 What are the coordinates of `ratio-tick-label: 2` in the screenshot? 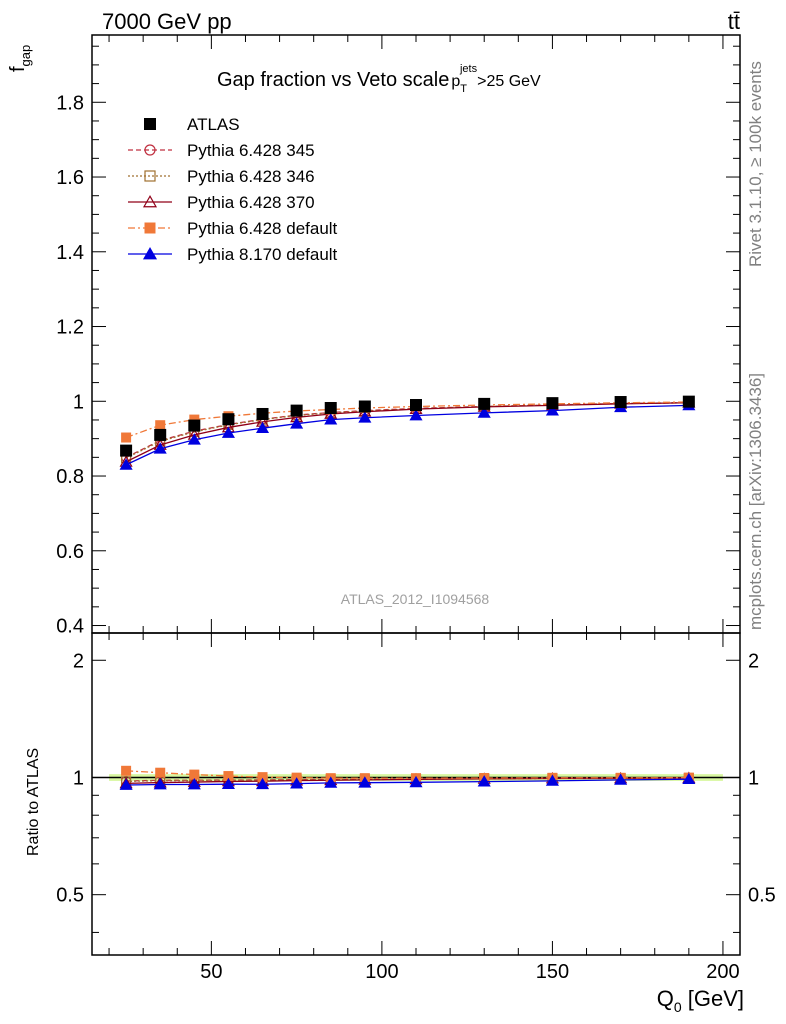 It's located at (78, 661).